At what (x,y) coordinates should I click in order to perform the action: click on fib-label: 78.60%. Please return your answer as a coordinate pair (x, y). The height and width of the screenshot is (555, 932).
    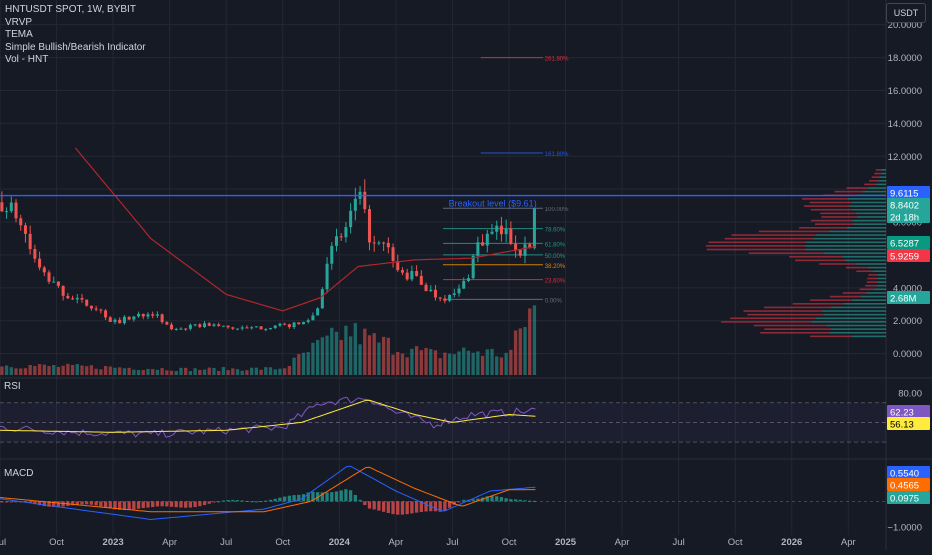
    Looking at the image, I should click on (555, 231).